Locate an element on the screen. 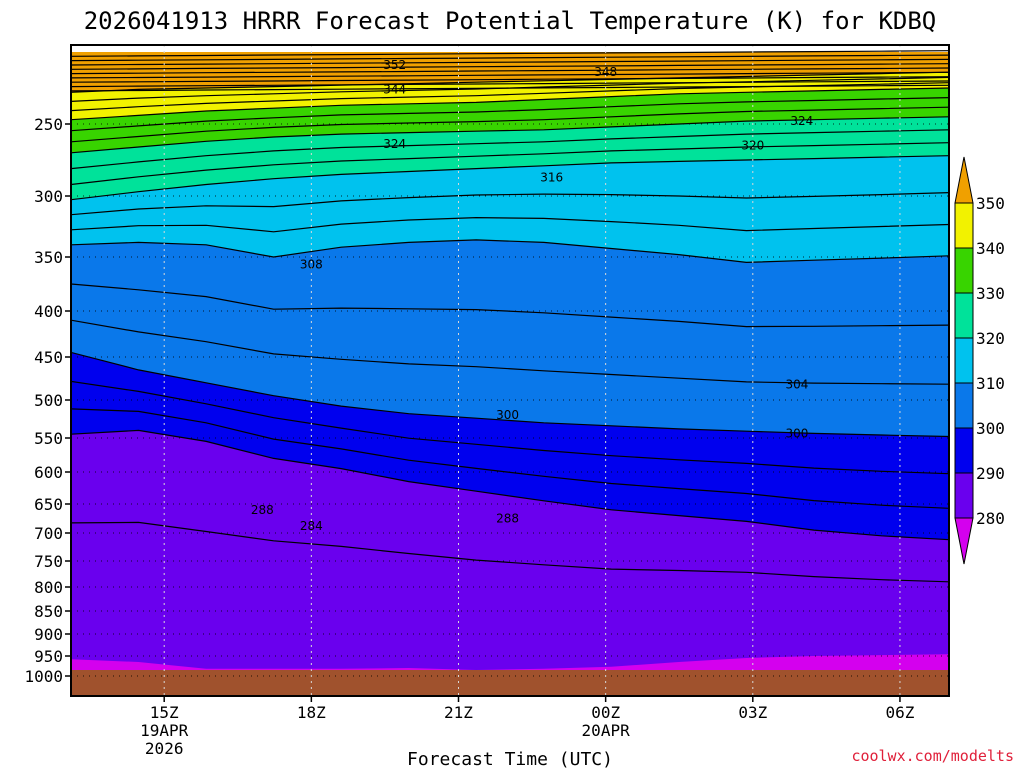  contour-label: 352 is located at coordinates (394, 65).